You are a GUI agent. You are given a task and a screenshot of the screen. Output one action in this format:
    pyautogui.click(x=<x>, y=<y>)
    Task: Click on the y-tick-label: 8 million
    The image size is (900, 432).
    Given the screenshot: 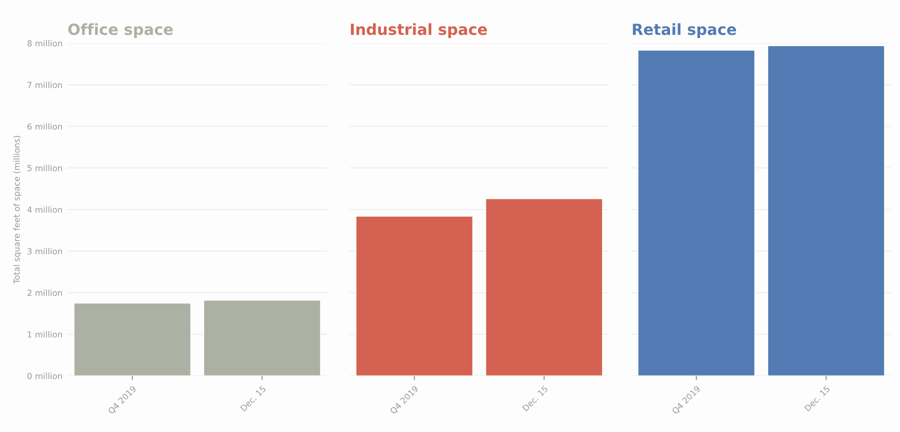 What is the action you would take?
    pyautogui.click(x=44, y=43)
    